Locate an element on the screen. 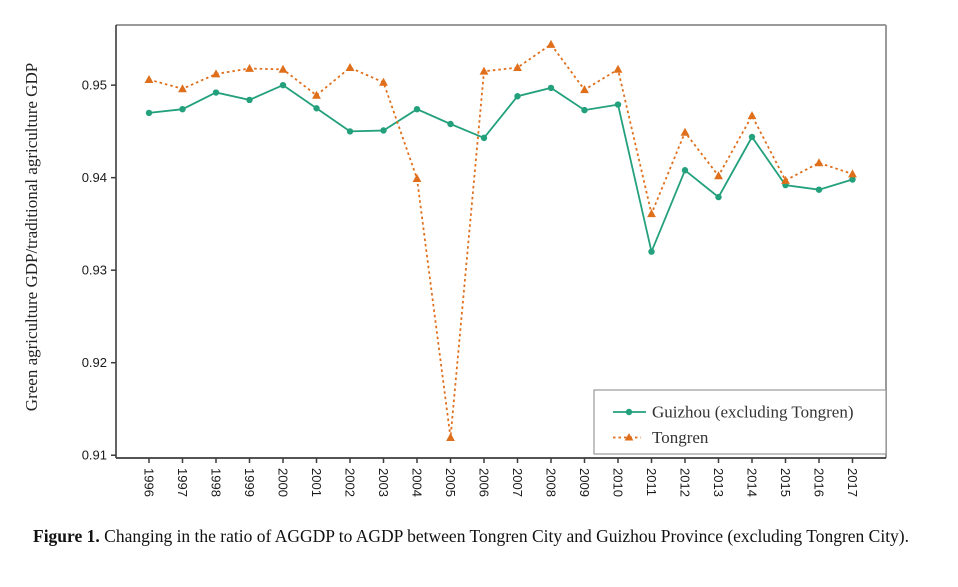 The width and height of the screenshot is (958, 587). legend-marker-circle is located at coordinates (629, 412).